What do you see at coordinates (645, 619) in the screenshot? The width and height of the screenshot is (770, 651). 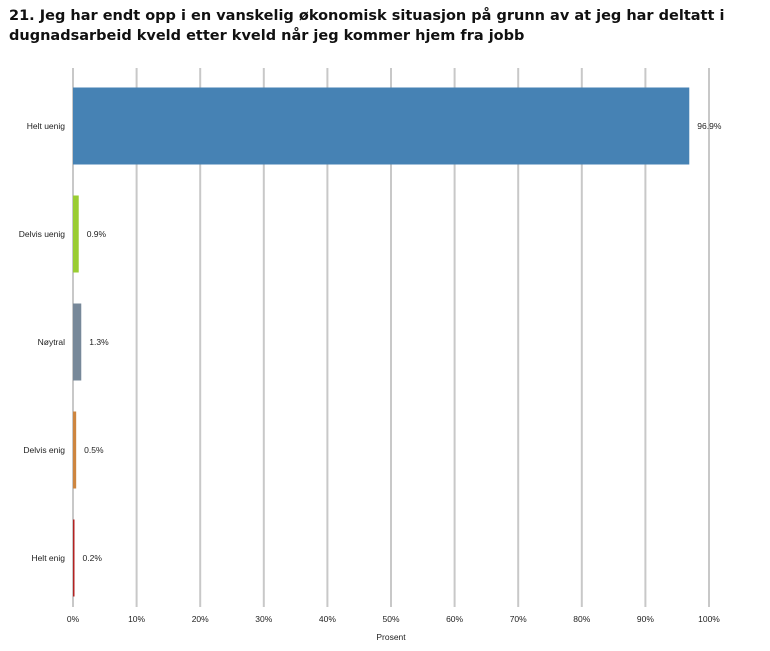 I see `x-tick-label: 90%` at bounding box center [645, 619].